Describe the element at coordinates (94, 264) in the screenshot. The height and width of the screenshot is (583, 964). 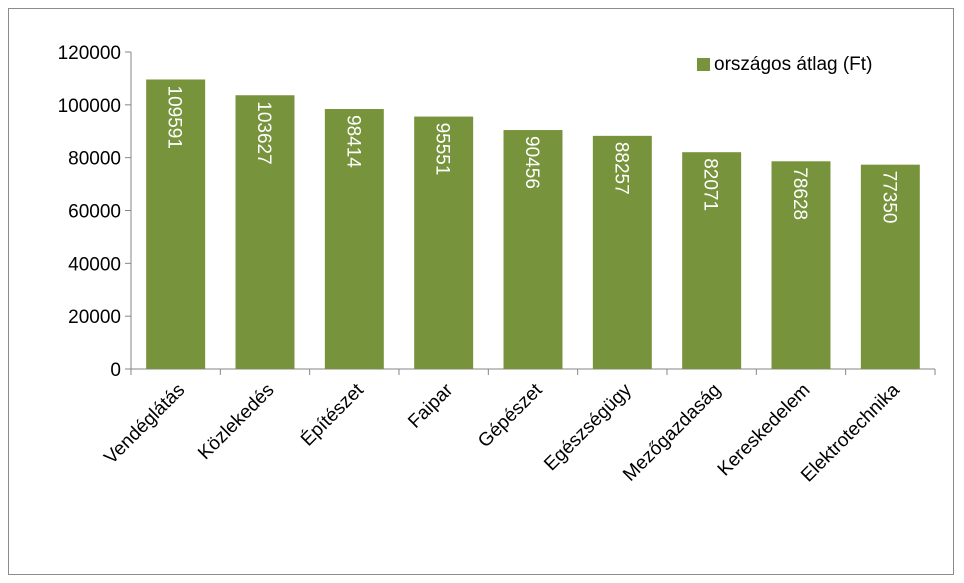
I see `y-tick-label: 40000` at that location.